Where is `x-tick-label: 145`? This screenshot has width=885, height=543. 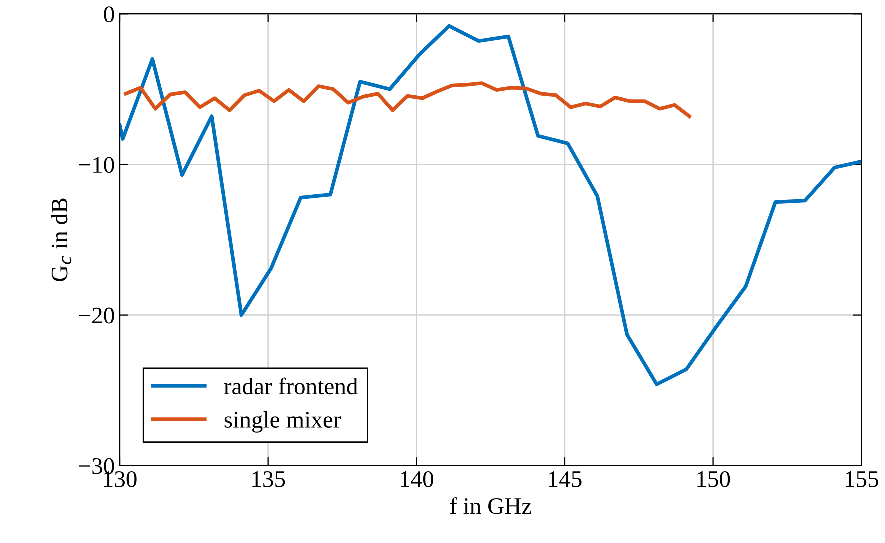
x-tick-label: 145 is located at coordinates (565, 480).